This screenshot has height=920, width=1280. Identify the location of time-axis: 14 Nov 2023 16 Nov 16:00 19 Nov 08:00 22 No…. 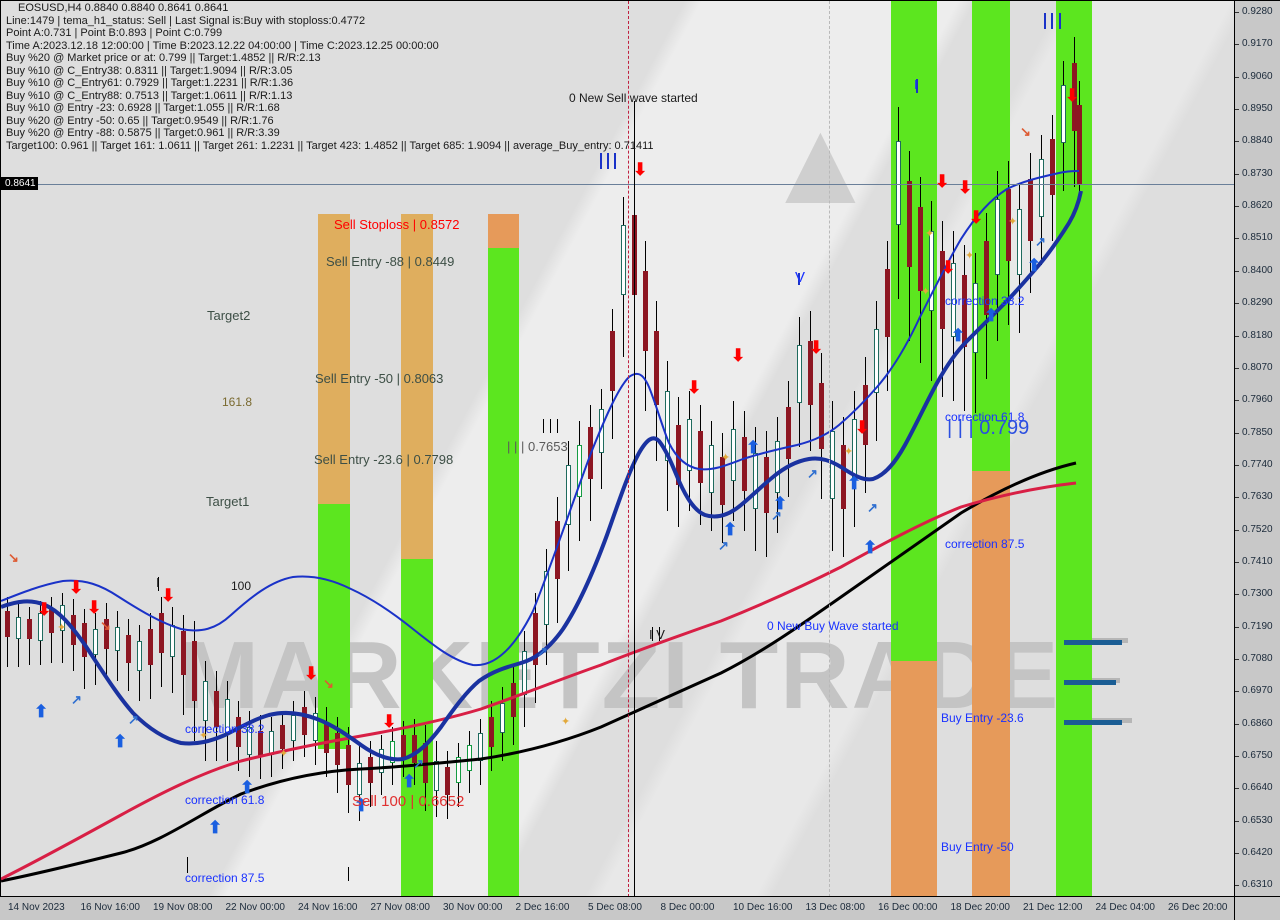
(617, 908).